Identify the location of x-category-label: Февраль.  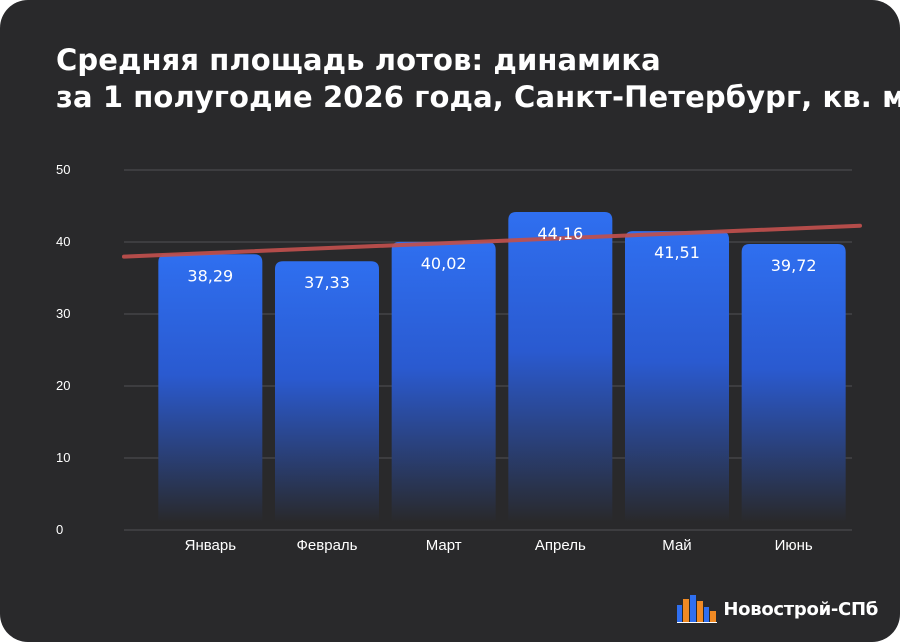
(327, 545).